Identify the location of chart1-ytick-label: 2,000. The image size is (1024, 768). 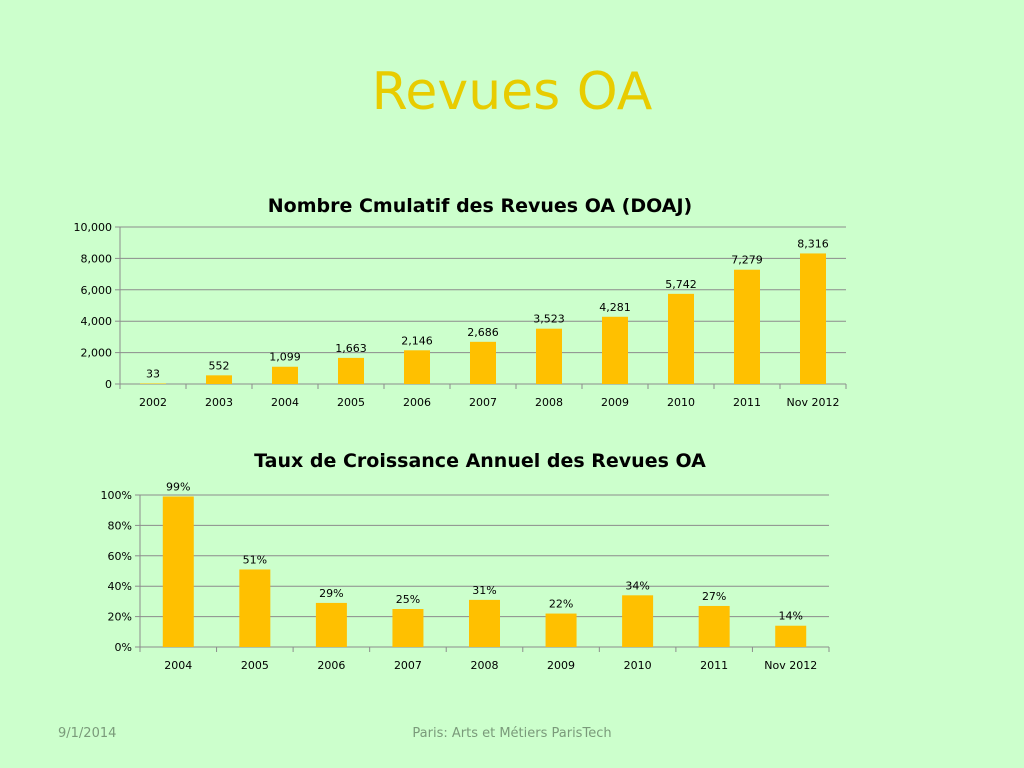
(97, 353).